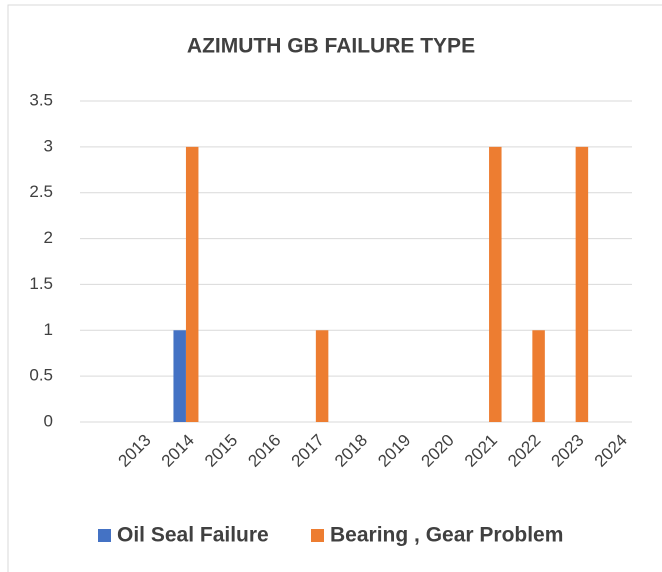 This screenshot has height=572, width=662. I want to click on y-tick-label: 2, so click(48, 237).